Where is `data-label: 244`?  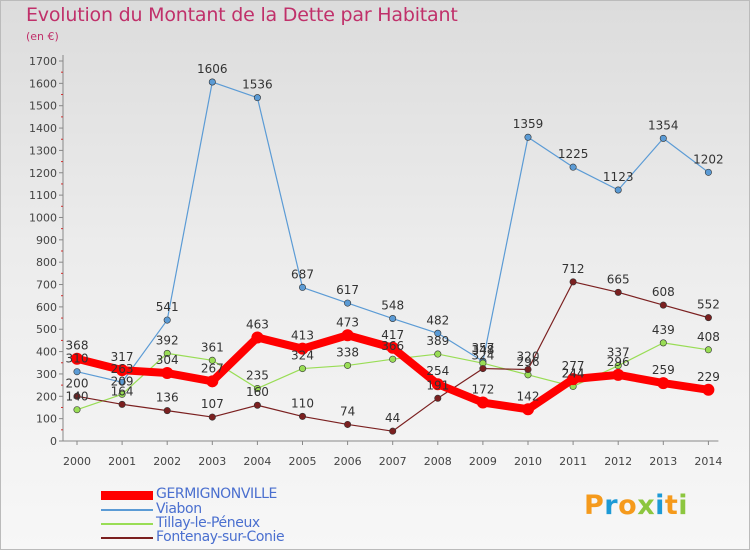
data-label: 244 is located at coordinates (573, 373).